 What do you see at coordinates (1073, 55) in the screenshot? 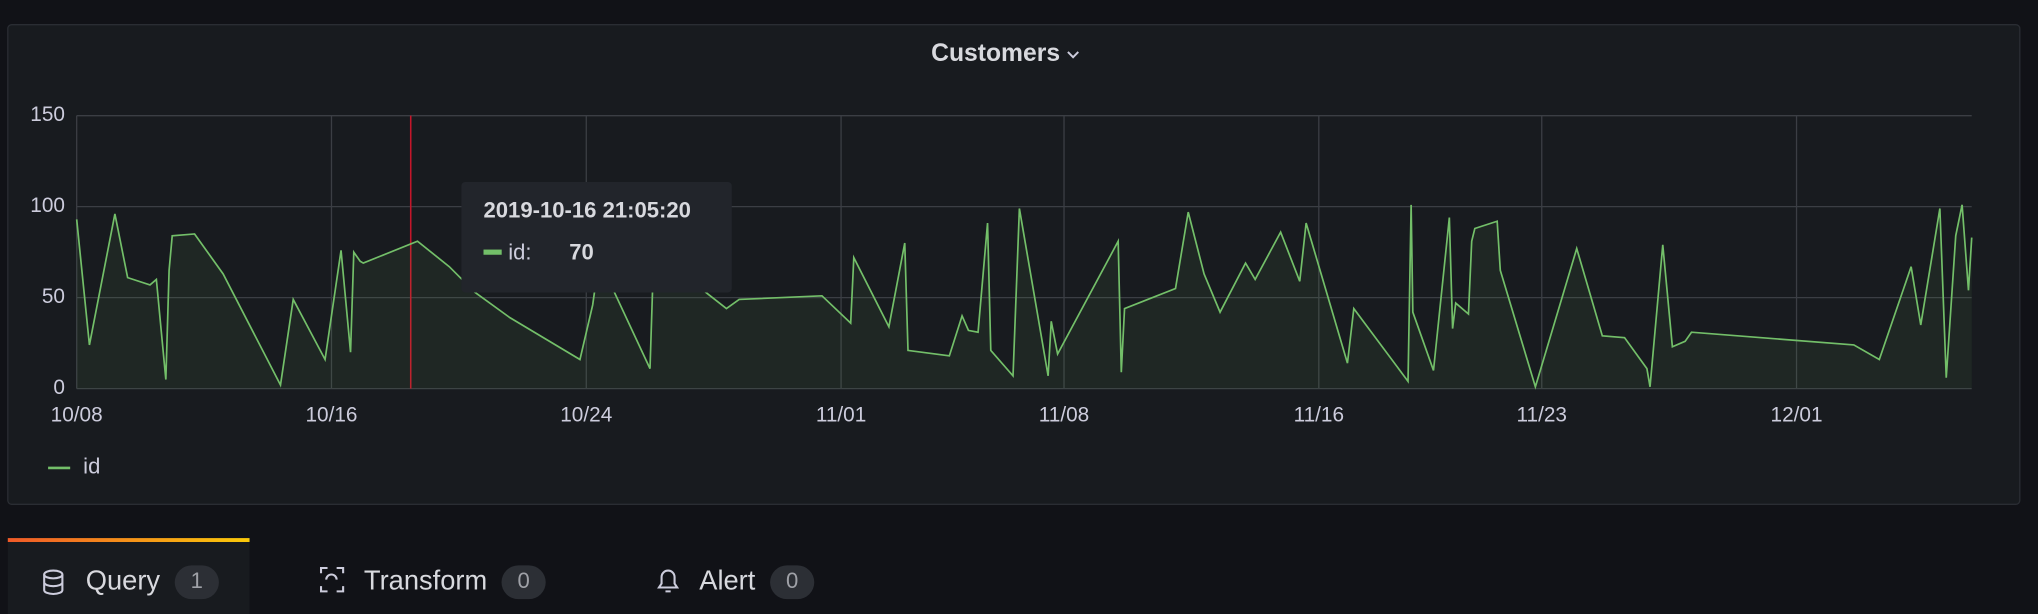
I see `title-chevron` at bounding box center [1073, 55].